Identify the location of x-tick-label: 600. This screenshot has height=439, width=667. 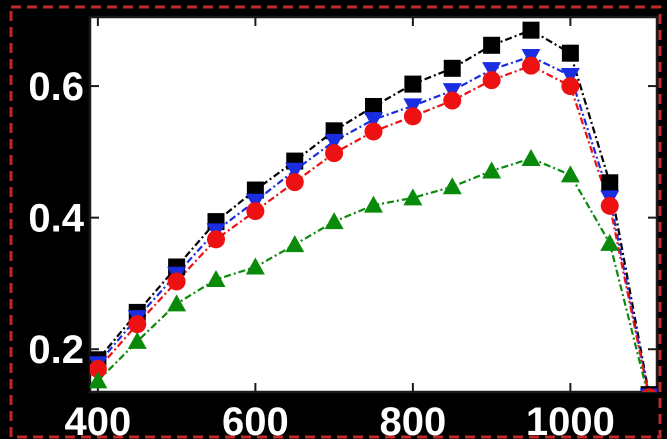
(255, 419).